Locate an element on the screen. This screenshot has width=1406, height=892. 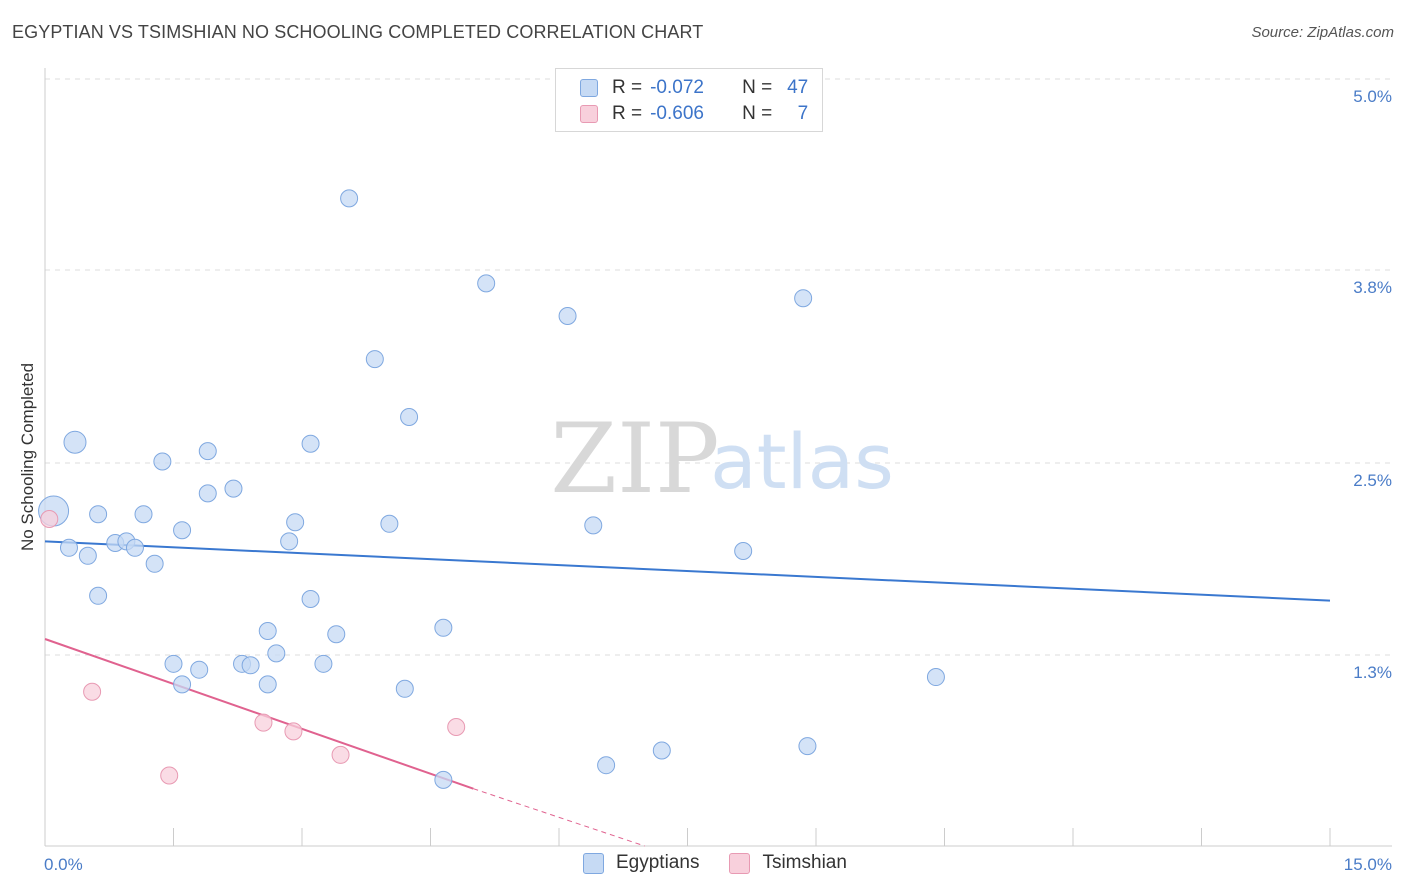
legend-label-tsimshian: Tsimshian is located at coordinates (804, 862).